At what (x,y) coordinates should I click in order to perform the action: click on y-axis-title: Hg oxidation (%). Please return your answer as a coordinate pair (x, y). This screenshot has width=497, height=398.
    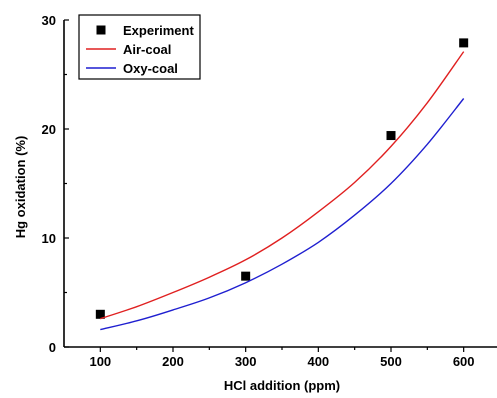
    Looking at the image, I should click on (20, 187).